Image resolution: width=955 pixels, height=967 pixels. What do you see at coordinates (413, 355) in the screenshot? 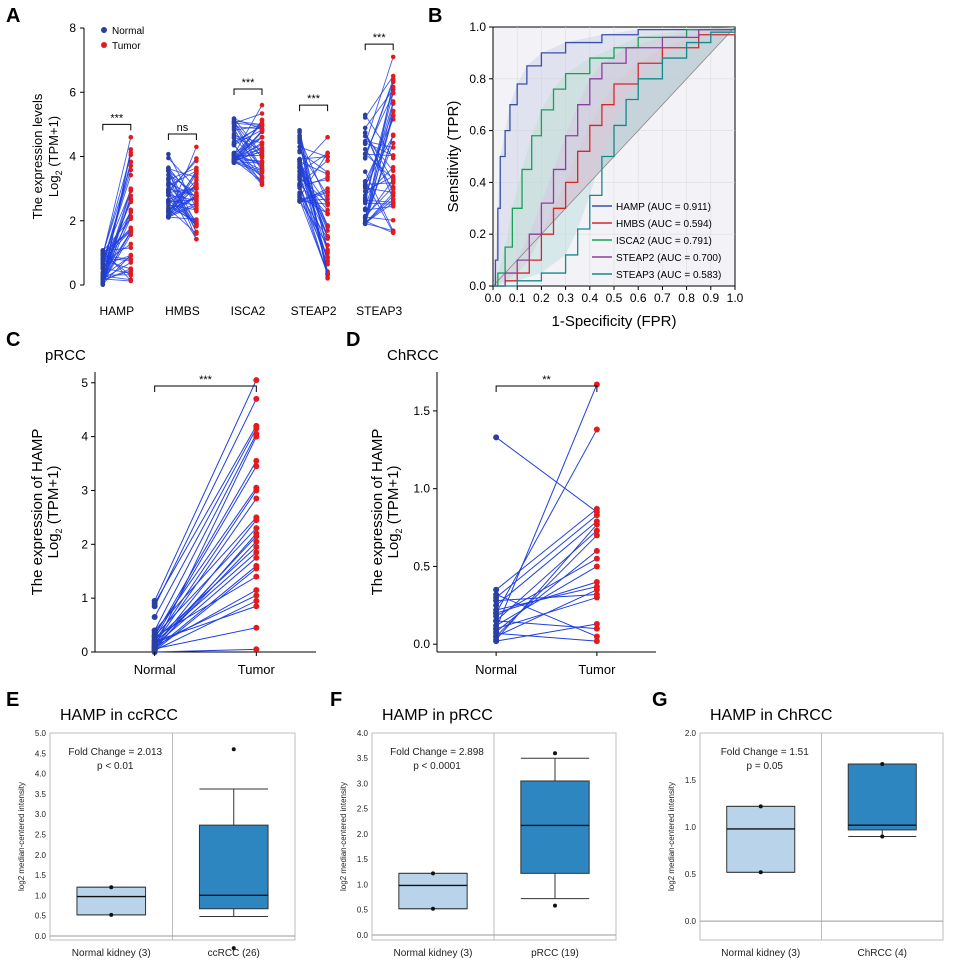
I see `d-title: ChRCC` at bounding box center [413, 355].